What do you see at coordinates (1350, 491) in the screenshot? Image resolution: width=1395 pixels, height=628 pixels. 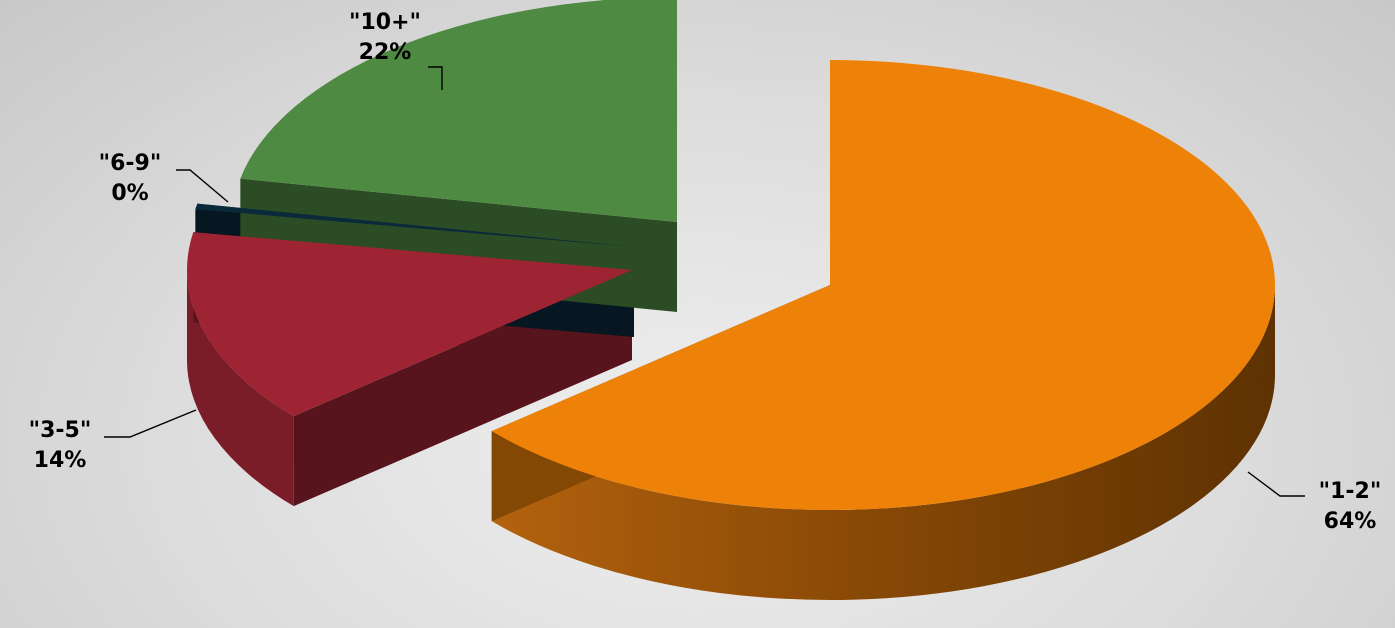 I see `slice-label-1-2: "1-2"` at bounding box center [1350, 491].